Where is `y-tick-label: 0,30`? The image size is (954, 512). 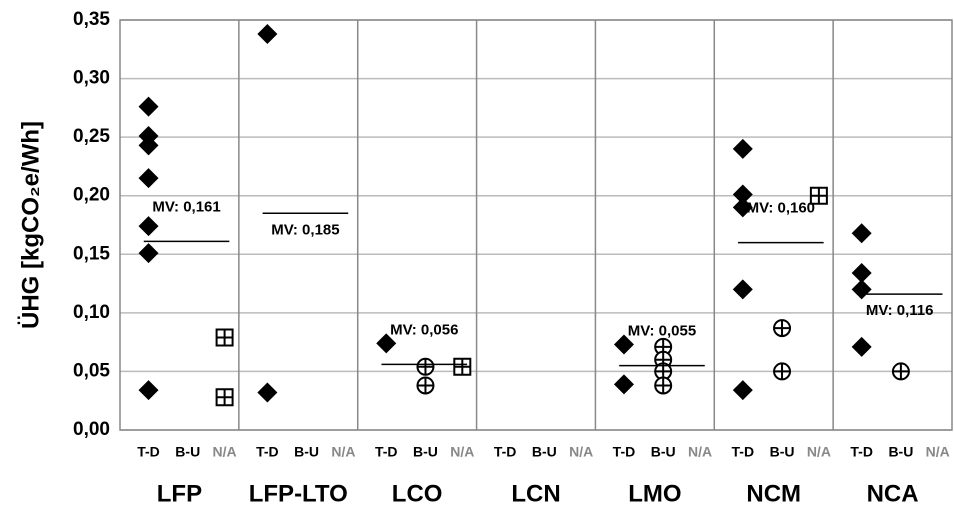 y-tick-label: 0,30 is located at coordinates (91, 78).